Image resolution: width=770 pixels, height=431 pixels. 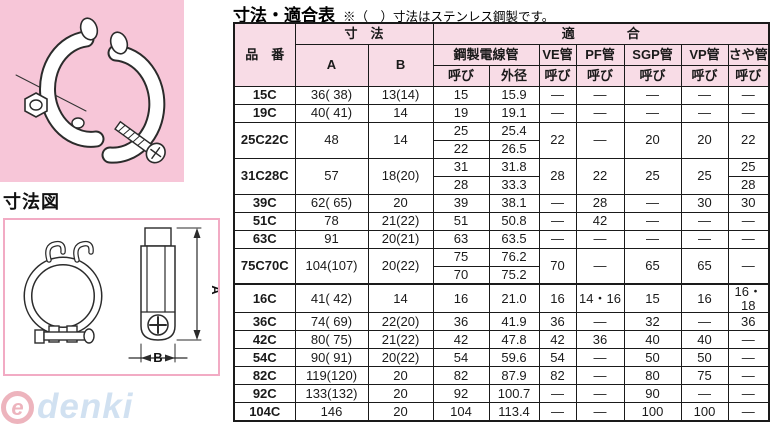 I want to click on cell: 59.6, so click(x=514, y=358).